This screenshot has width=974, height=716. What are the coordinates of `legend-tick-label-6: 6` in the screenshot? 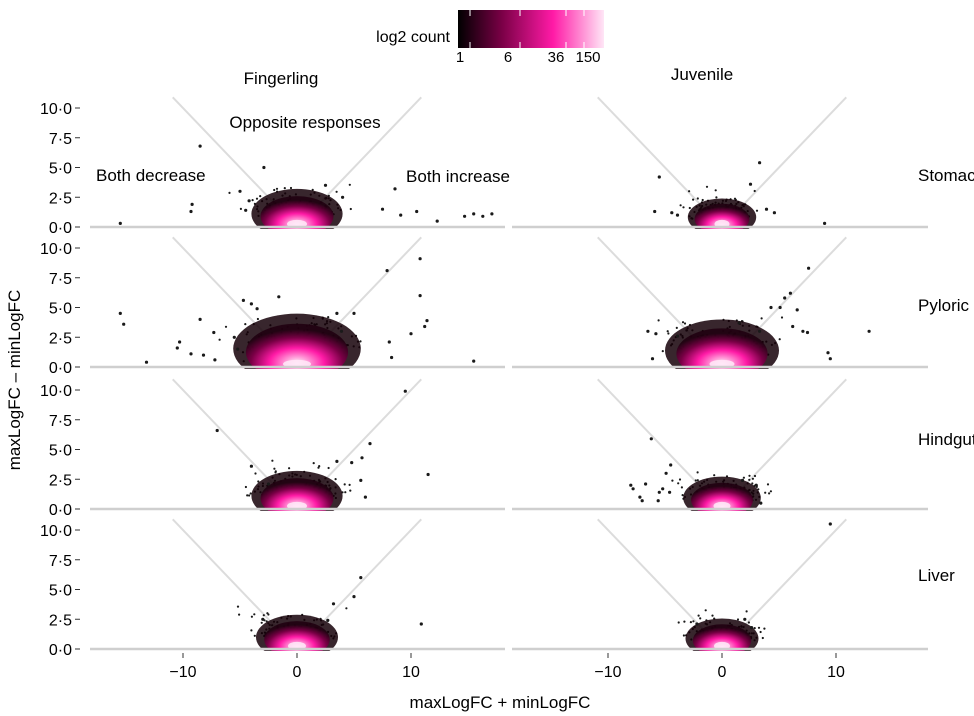 It's located at (508, 57).